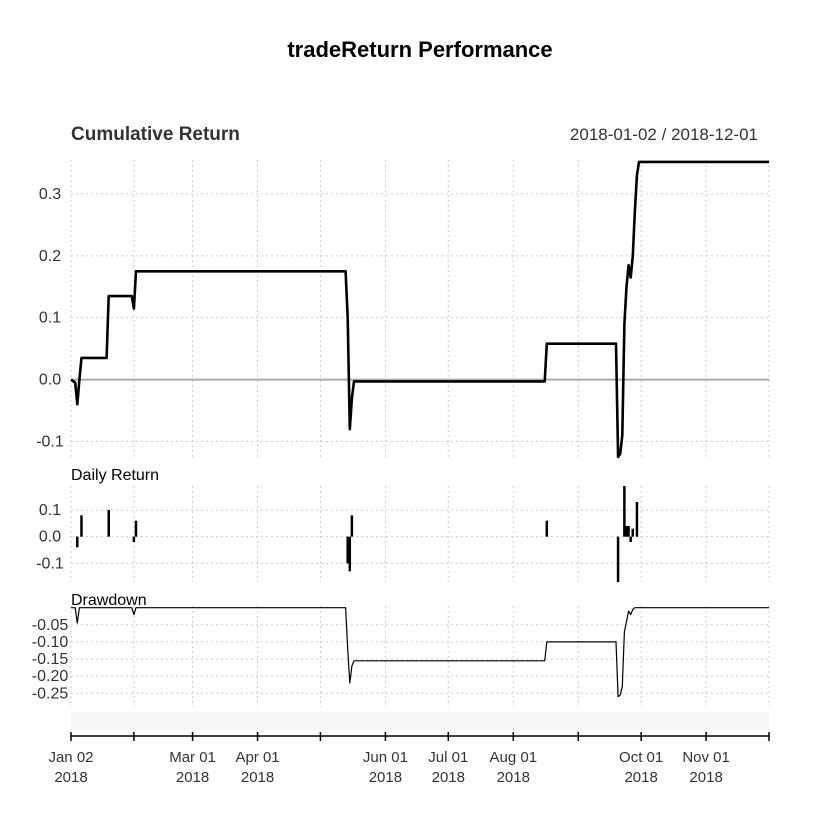  I want to click on drawdown-line, so click(420, 652).